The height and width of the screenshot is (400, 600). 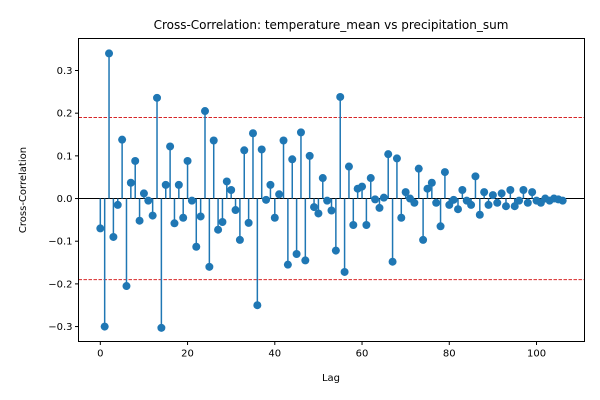 I want to click on x-axis-label: Lag, so click(x=331, y=378).